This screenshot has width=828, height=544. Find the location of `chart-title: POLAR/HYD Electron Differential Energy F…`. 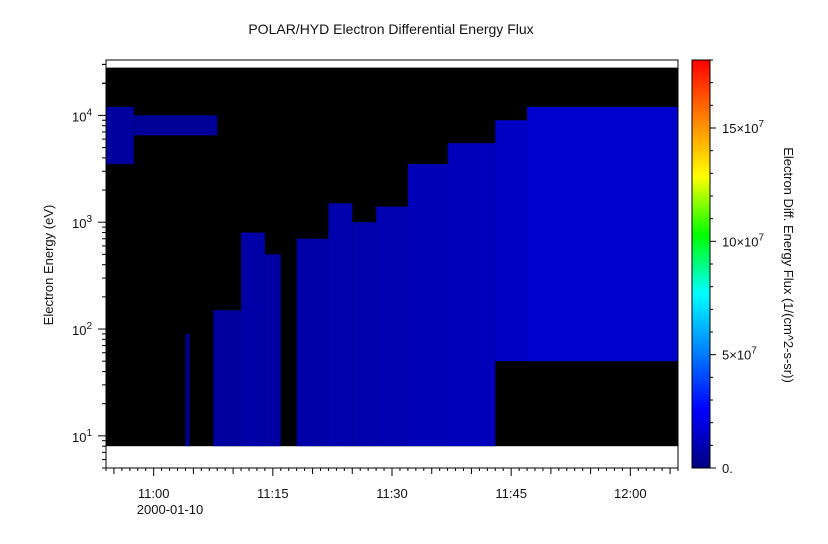

chart-title: POLAR/HYD Electron Differential Energy F… is located at coordinates (390, 29).